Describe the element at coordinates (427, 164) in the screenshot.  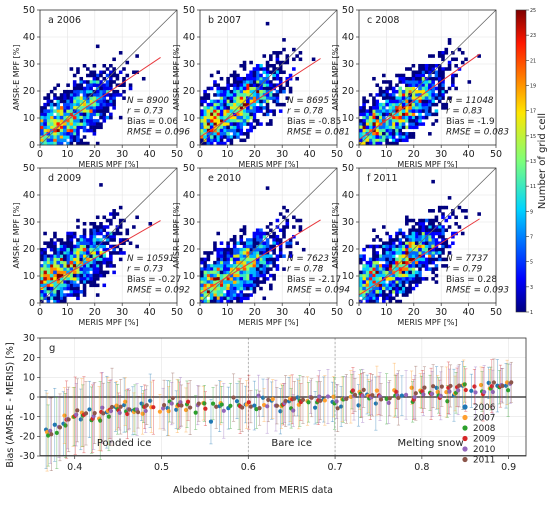
I see `x-axis-label: MERIS MPF [%]` at that location.